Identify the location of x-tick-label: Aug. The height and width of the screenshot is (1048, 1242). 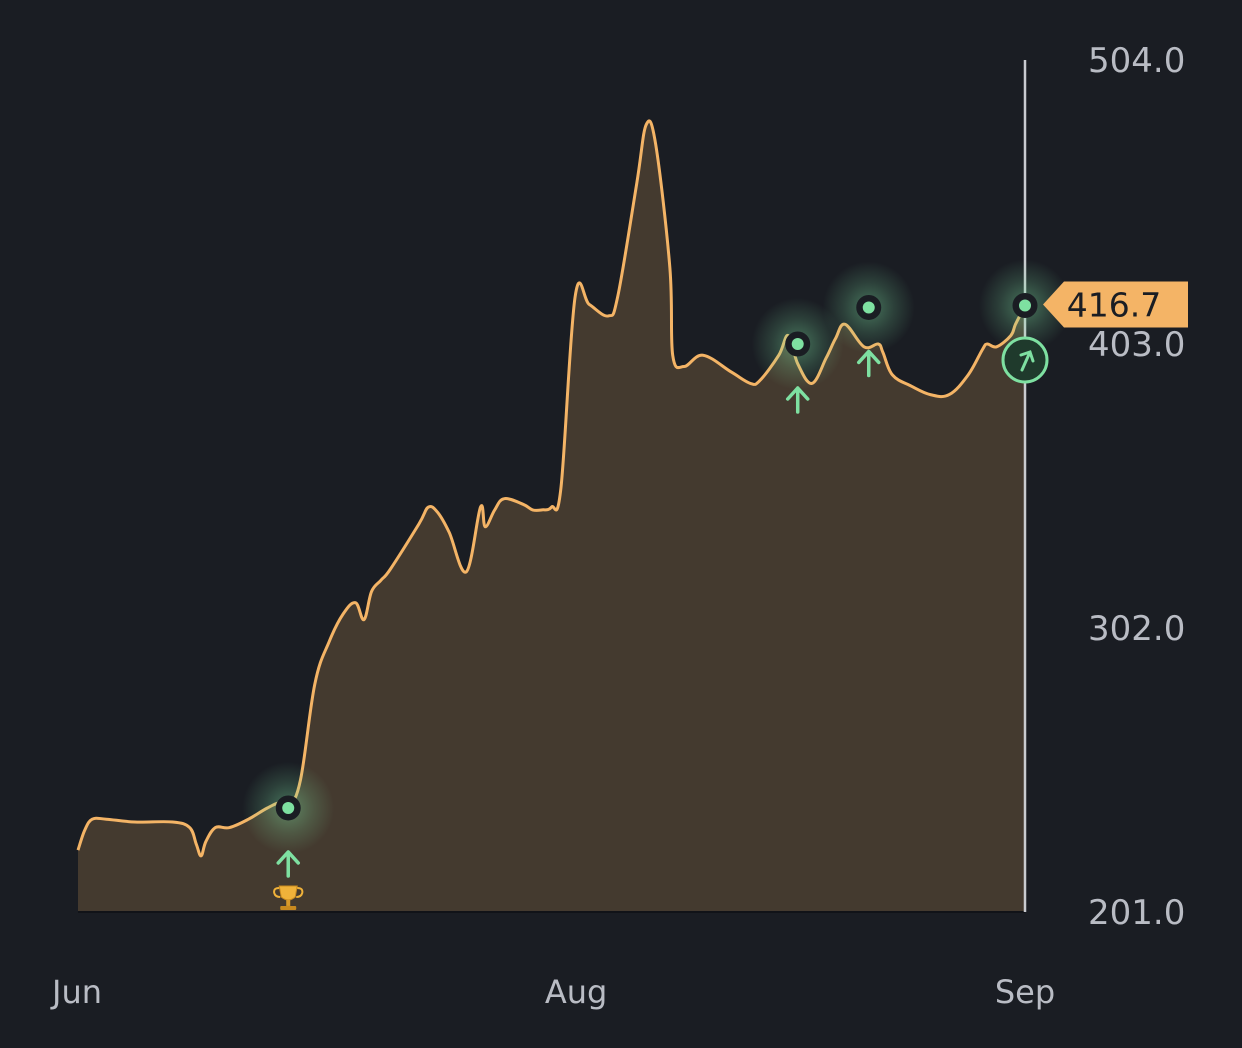
(576, 992).